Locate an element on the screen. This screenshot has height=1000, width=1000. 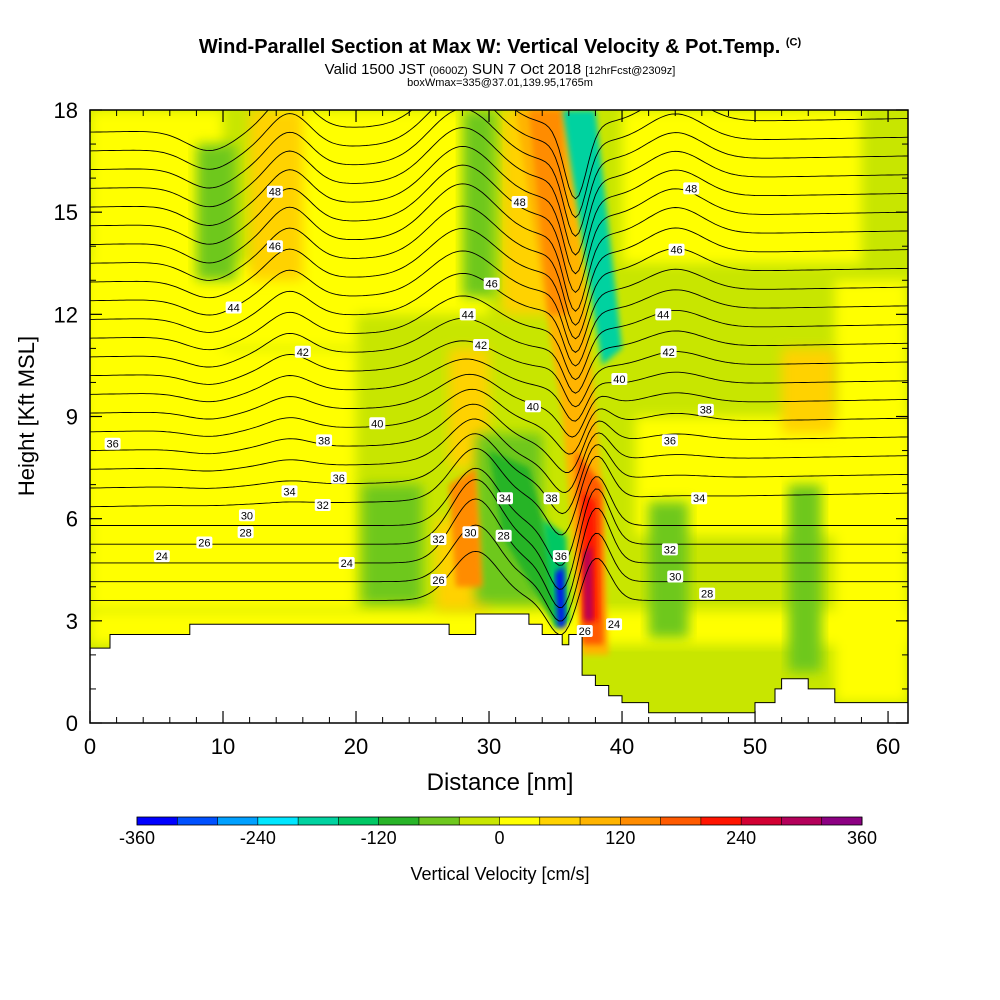
isentrope-label: 32 is located at coordinates (438, 539).